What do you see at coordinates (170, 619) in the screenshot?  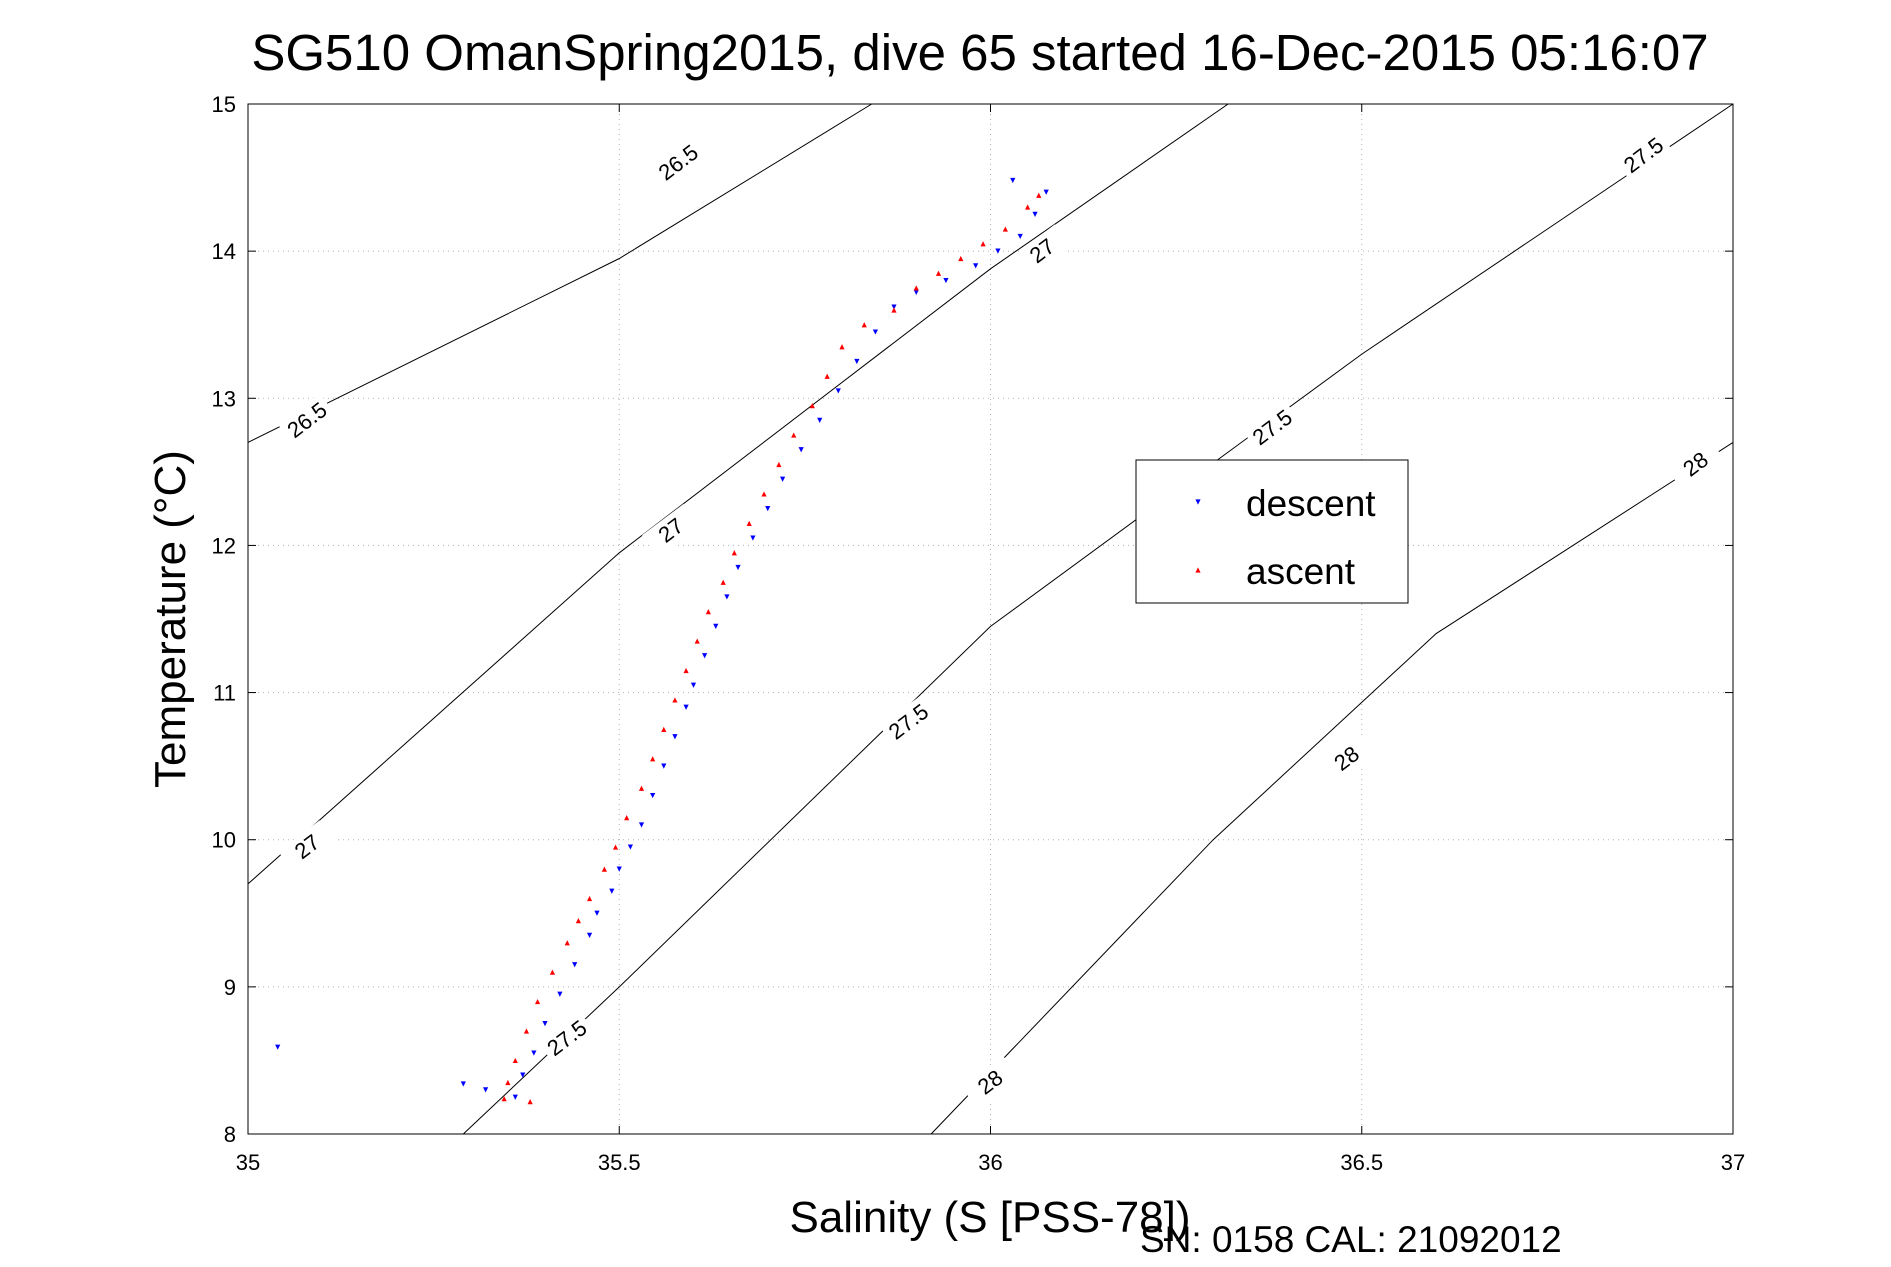 I see `y-axis-label: Temperature (°C)` at bounding box center [170, 619].